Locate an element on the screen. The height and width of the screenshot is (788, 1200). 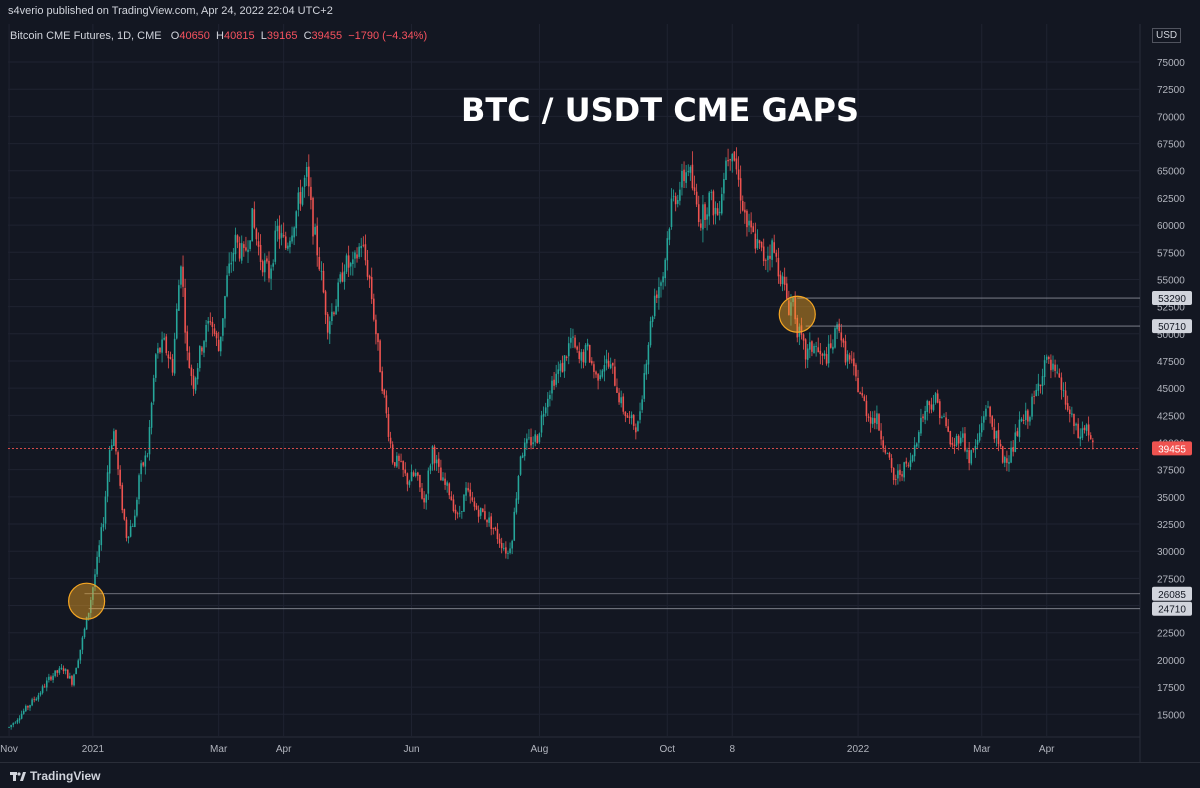
gap-level-badge is located at coordinates (1172, 593).